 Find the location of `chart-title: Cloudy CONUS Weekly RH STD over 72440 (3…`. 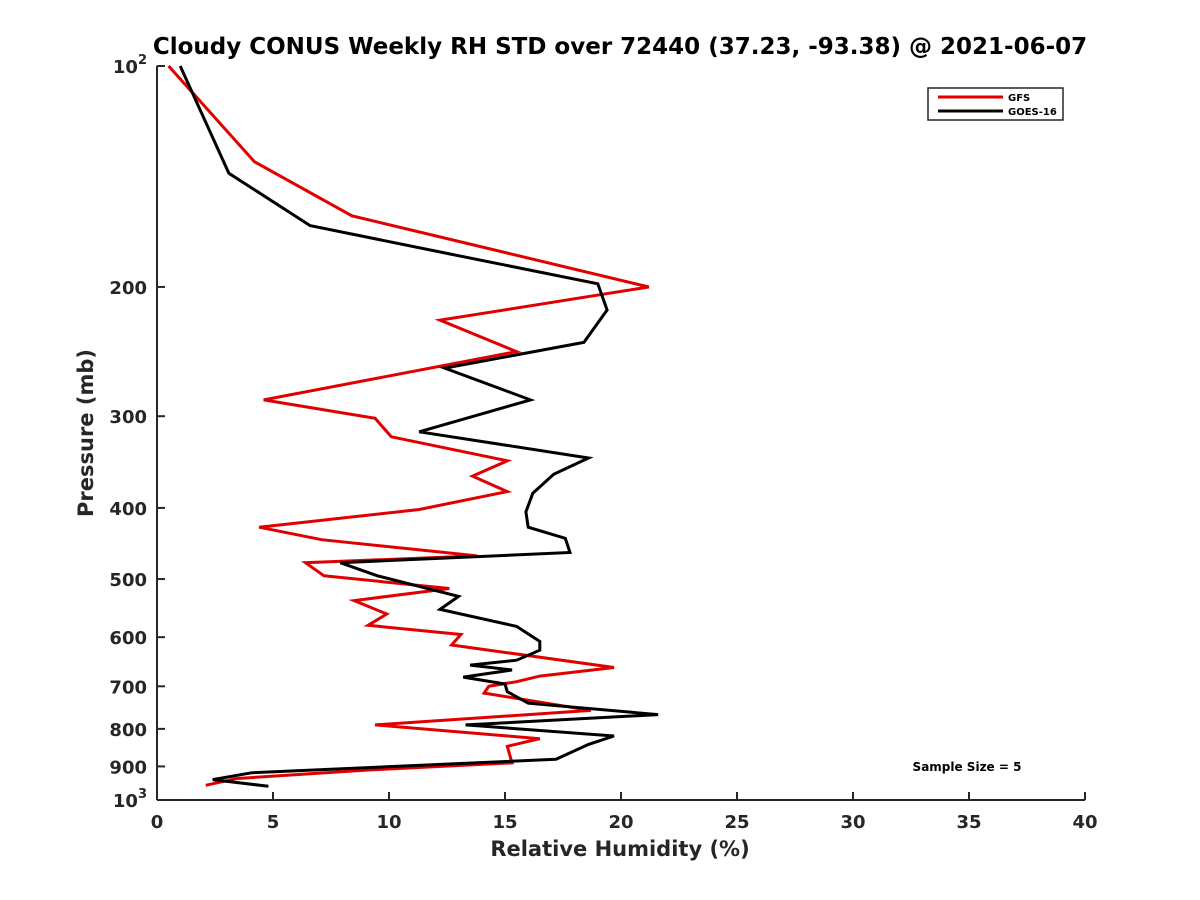

chart-title: Cloudy CONUS Weekly RH STD over 72440 (3… is located at coordinates (620, 47).